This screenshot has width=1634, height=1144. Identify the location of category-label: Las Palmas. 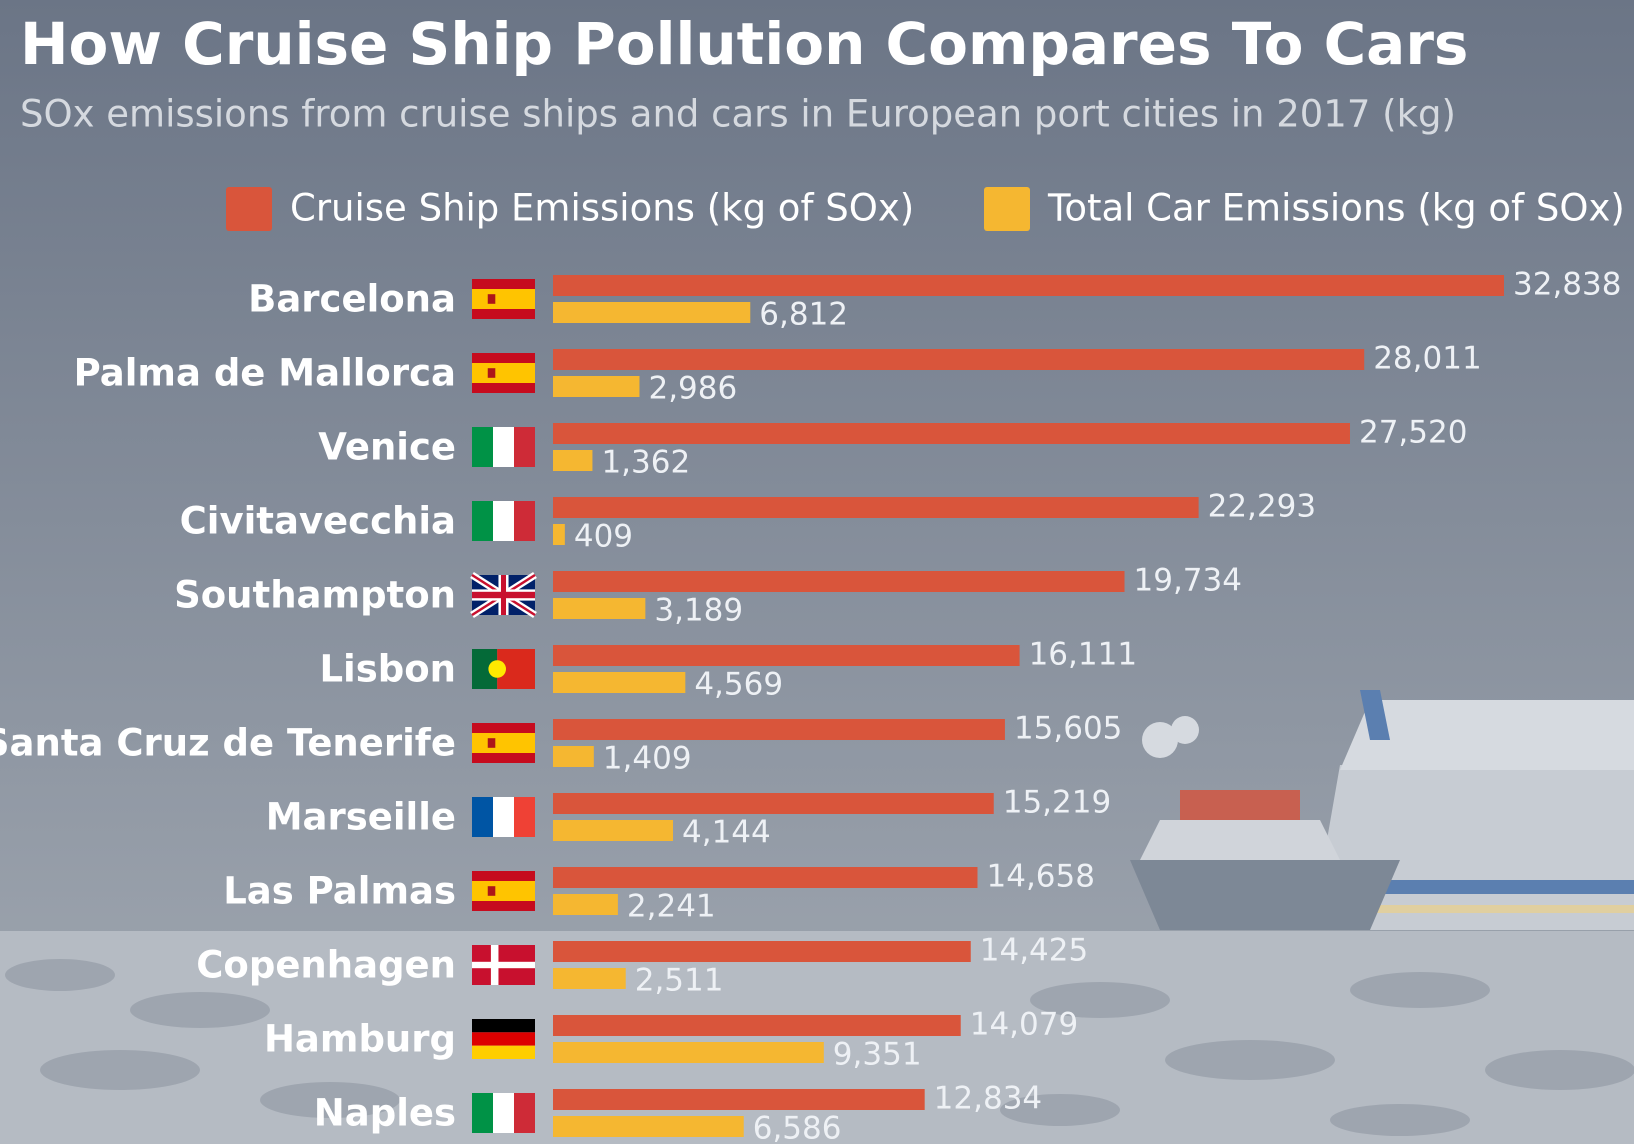
(339, 891).